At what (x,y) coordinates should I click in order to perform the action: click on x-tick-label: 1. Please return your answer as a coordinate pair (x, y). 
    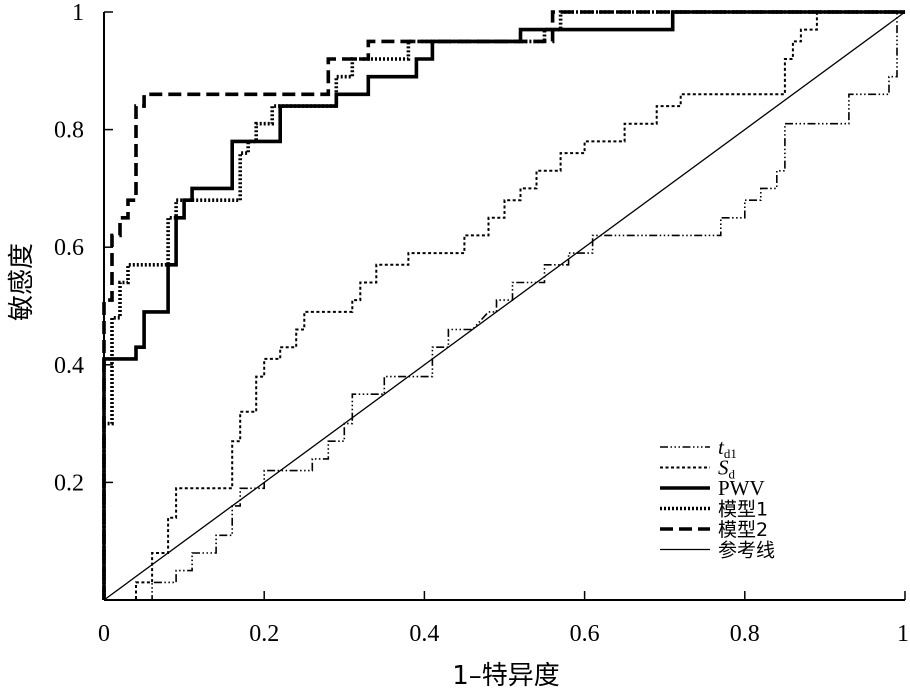
    Looking at the image, I should click on (903, 634).